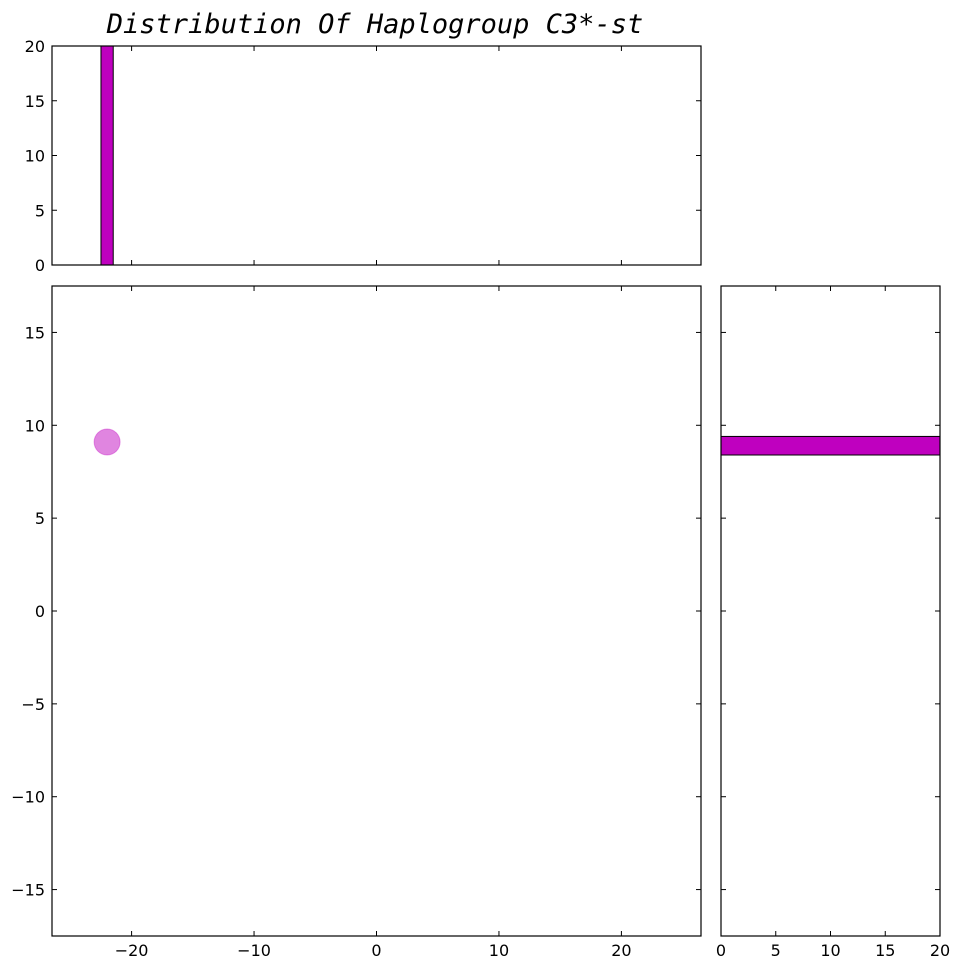 This screenshot has height=970, width=961. What do you see at coordinates (107, 442) in the screenshot?
I see `scatter-point` at bounding box center [107, 442].